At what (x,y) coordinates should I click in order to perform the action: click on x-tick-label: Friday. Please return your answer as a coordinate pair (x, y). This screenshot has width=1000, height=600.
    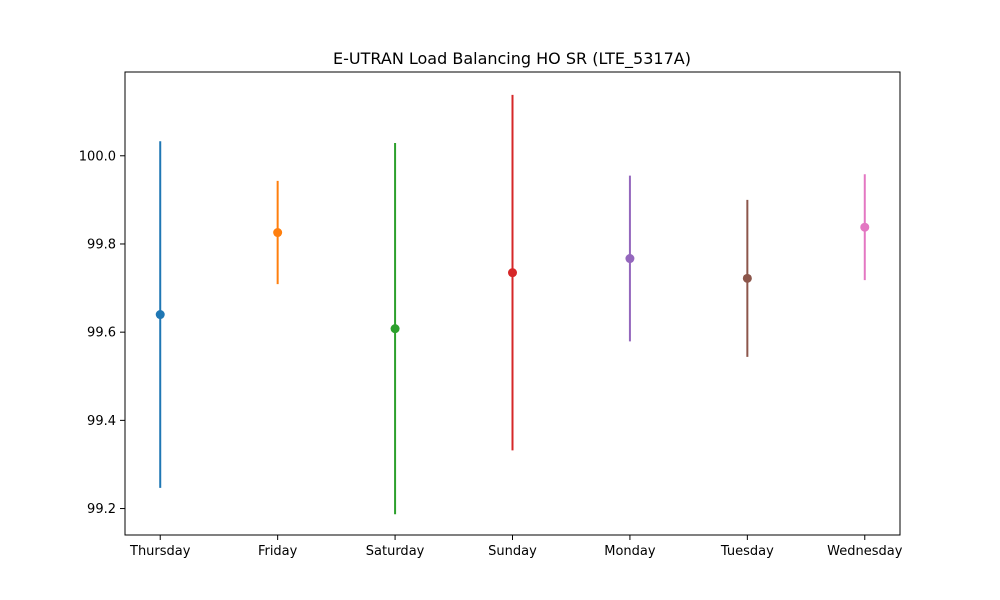
    Looking at the image, I should click on (278, 551).